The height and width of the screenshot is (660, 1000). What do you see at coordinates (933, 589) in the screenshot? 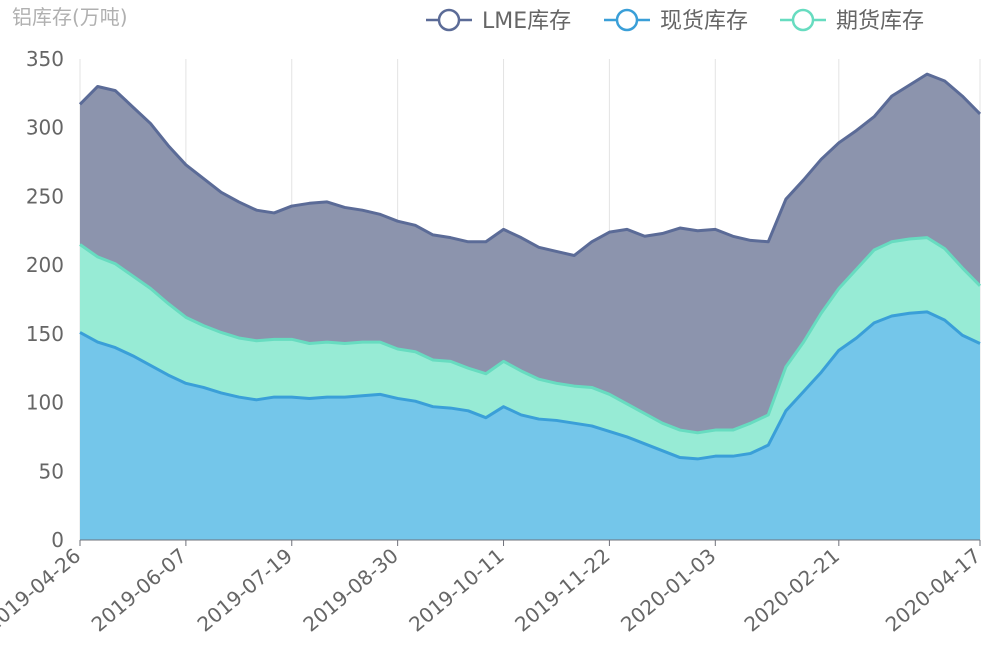
I see `x-tick-label-8: 2020-04-17` at bounding box center [933, 589].